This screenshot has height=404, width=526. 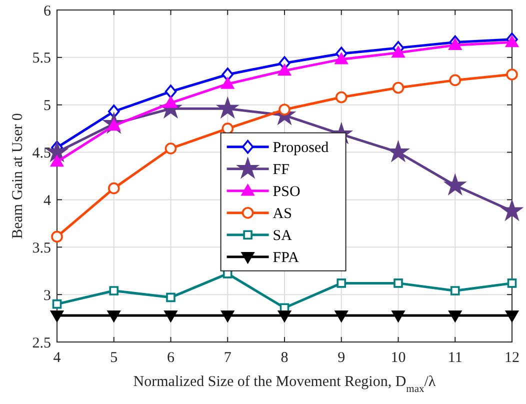 I want to click on y-tick-label: 3, so click(x=47, y=296).